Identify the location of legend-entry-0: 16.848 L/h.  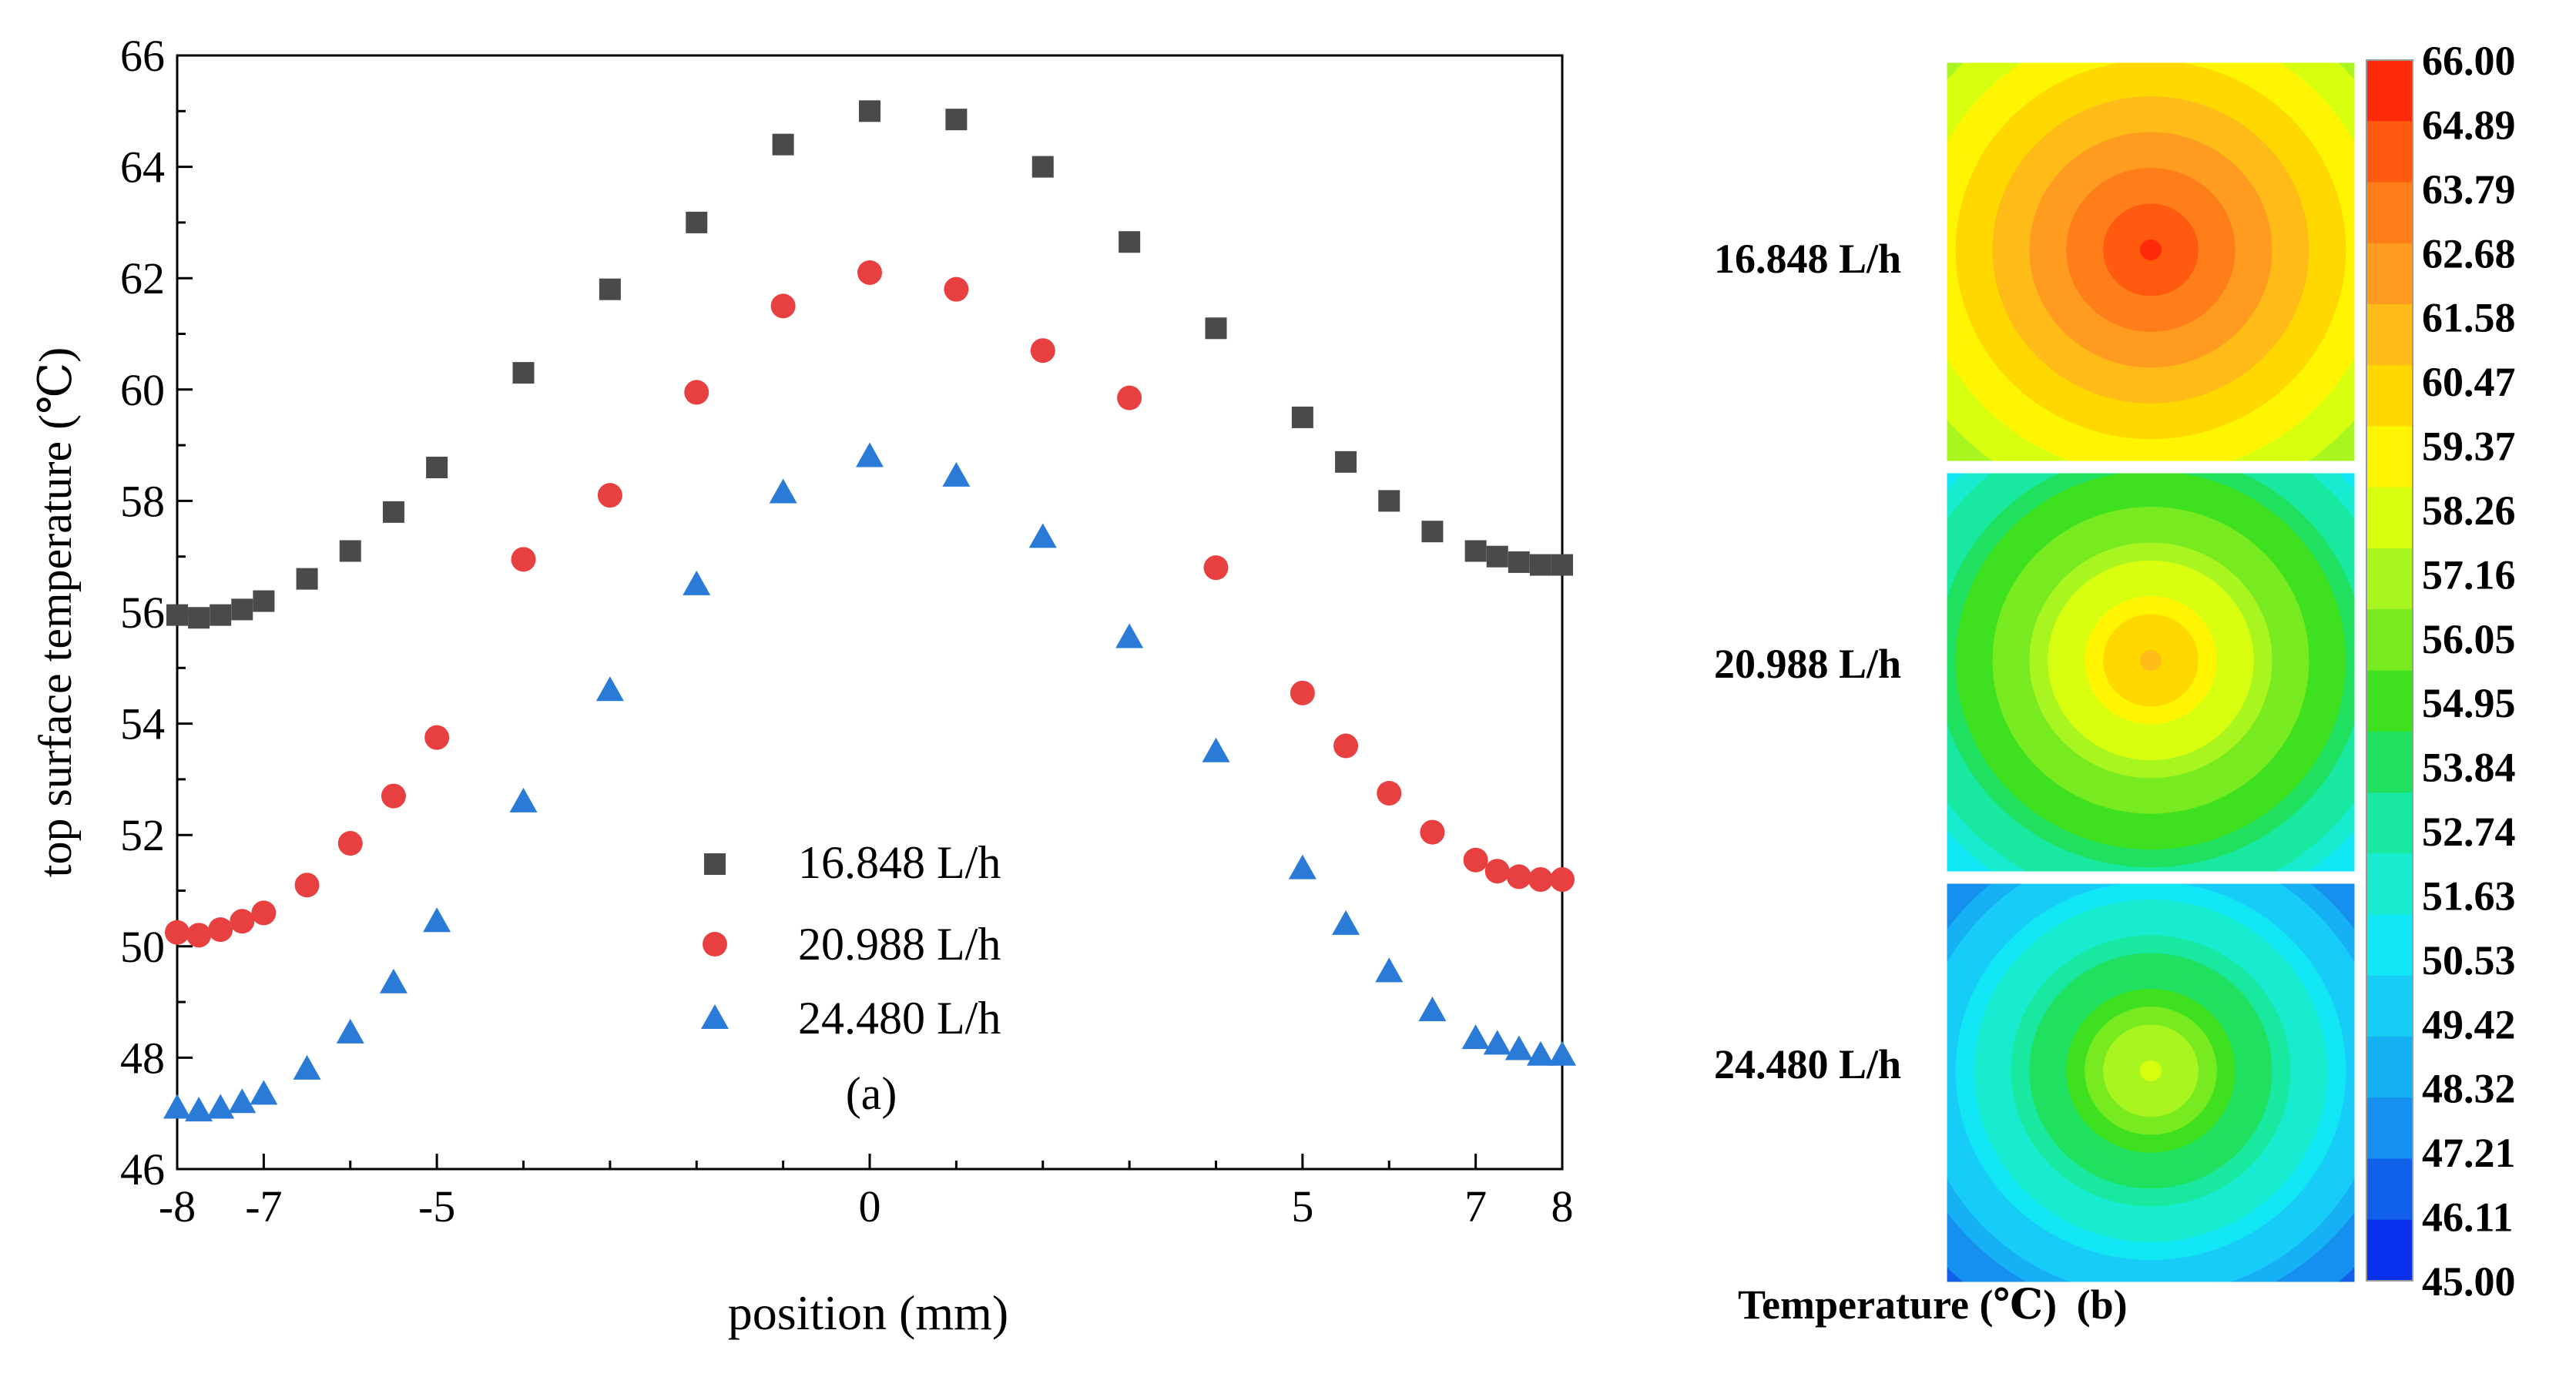
(852, 862).